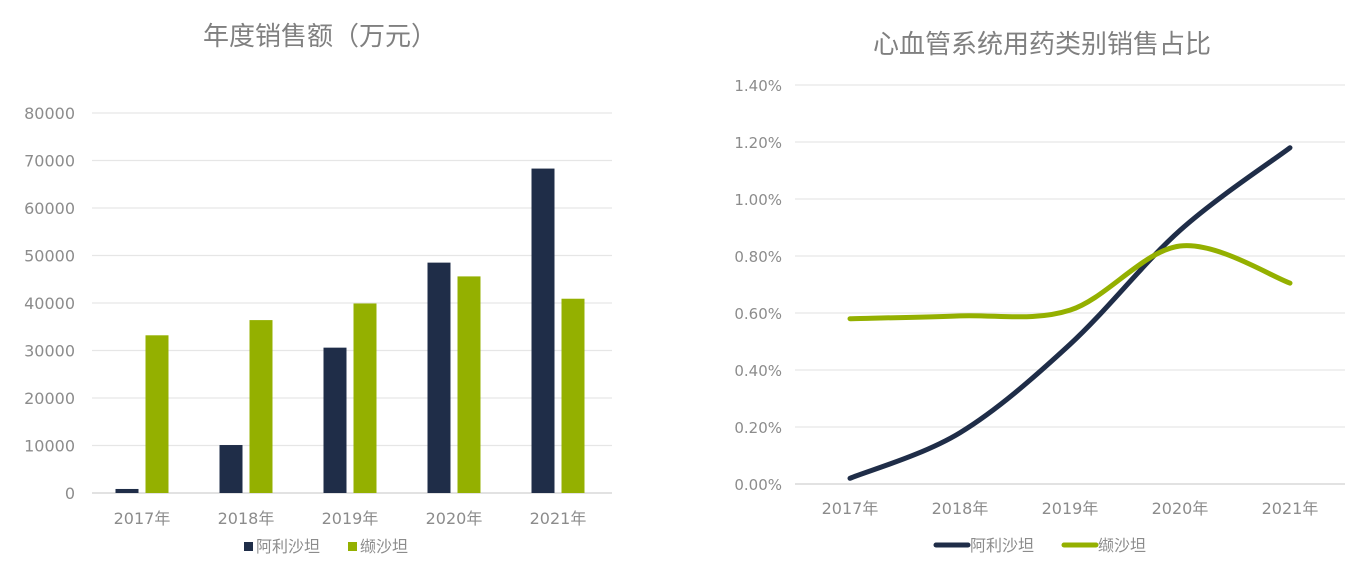 Image resolution: width=1359 pixels, height=574 pixels. What do you see at coordinates (49, 446) in the screenshot?
I see `y-tick-label: 10000` at bounding box center [49, 446].